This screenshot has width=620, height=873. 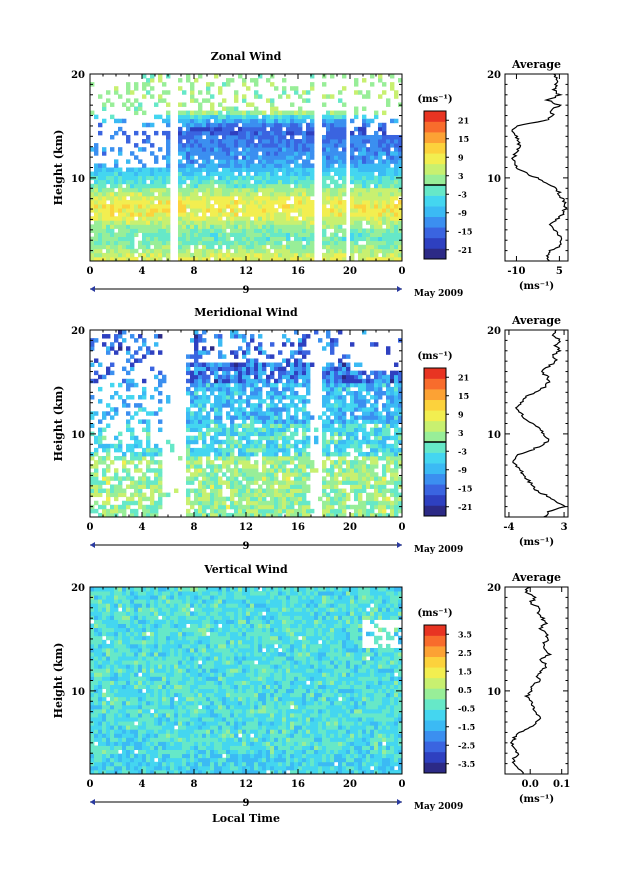 I want to click on x-tick-label: 0, so click(x=402, y=271).